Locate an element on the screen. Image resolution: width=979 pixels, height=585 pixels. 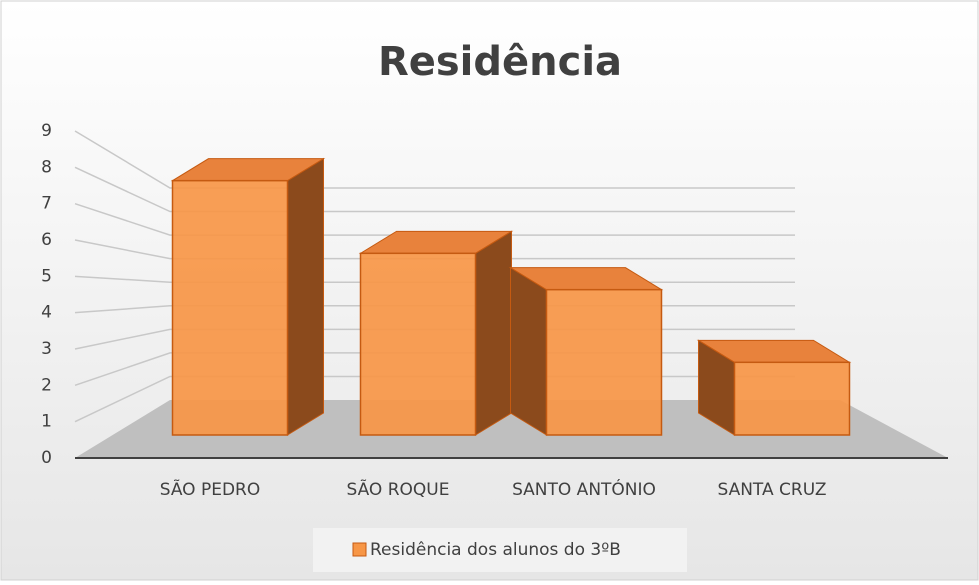
y-tick-label: 6 is located at coordinates (46, 240).